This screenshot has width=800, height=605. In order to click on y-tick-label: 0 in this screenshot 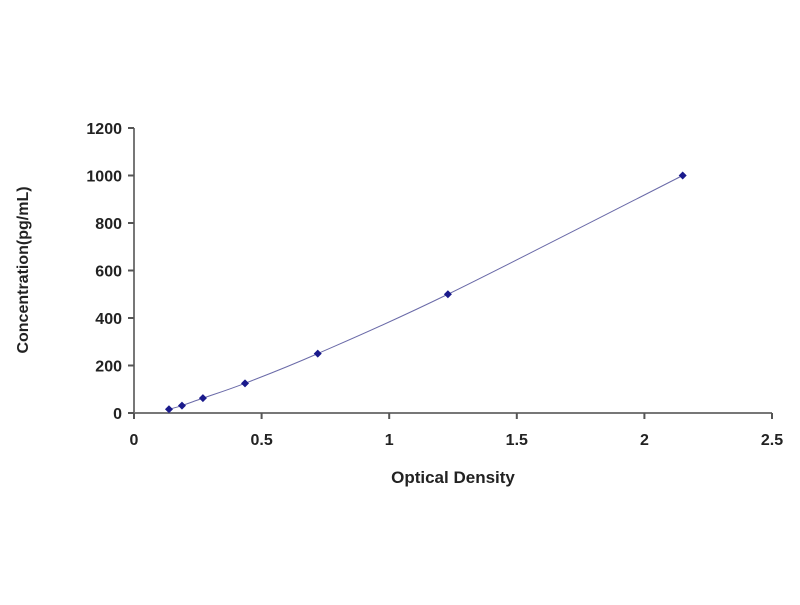, I will do `click(117, 414)`.